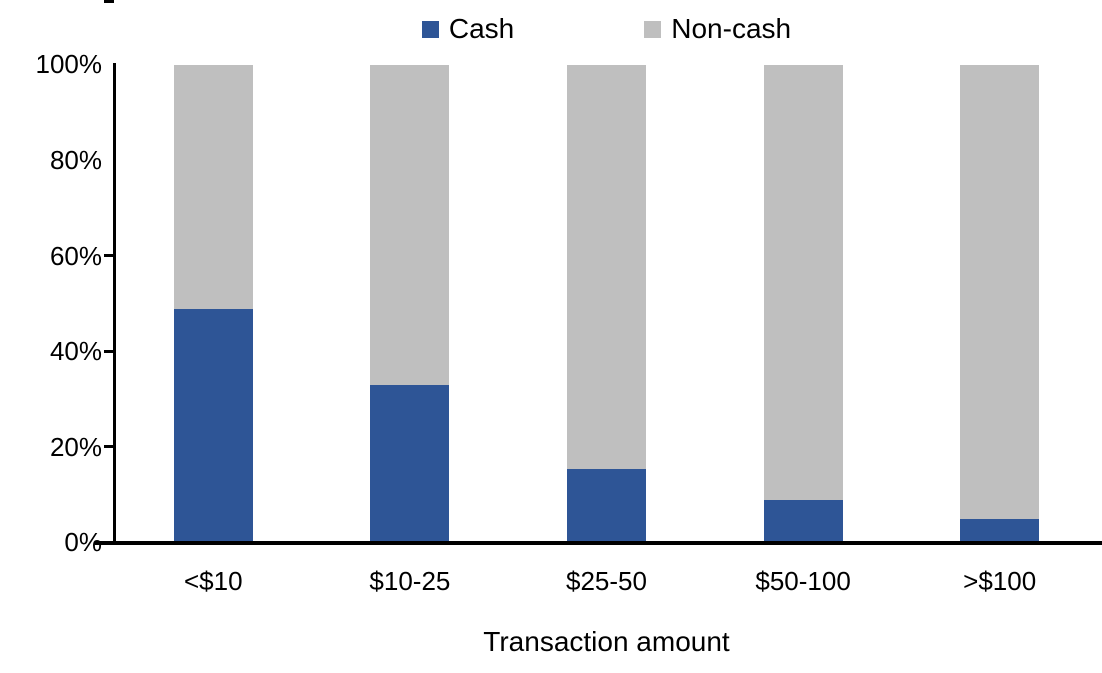  What do you see at coordinates (75, 351) in the screenshot?
I see `y-tick-label-40: 40%` at bounding box center [75, 351].